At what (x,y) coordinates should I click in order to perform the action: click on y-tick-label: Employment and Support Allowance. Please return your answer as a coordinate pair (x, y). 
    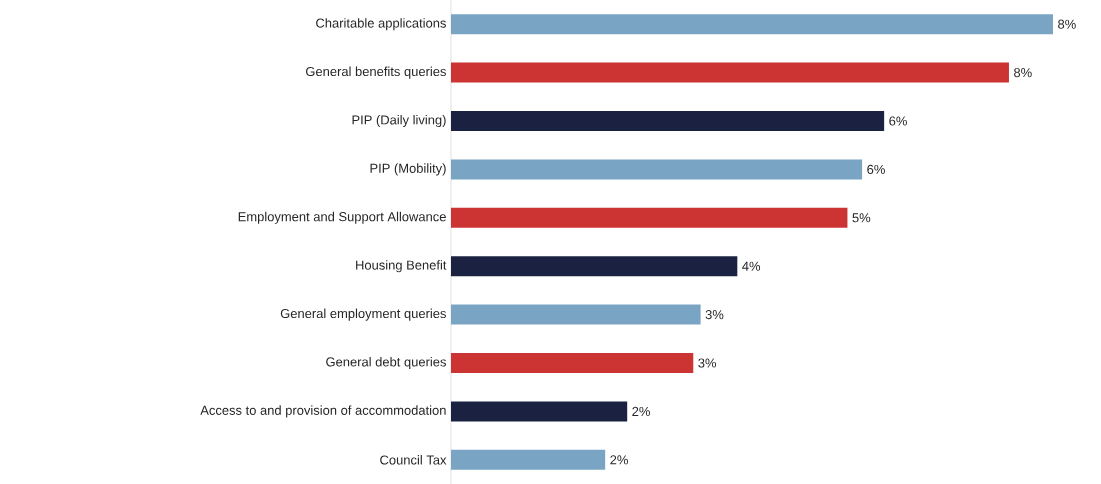
    Looking at the image, I should click on (342, 217).